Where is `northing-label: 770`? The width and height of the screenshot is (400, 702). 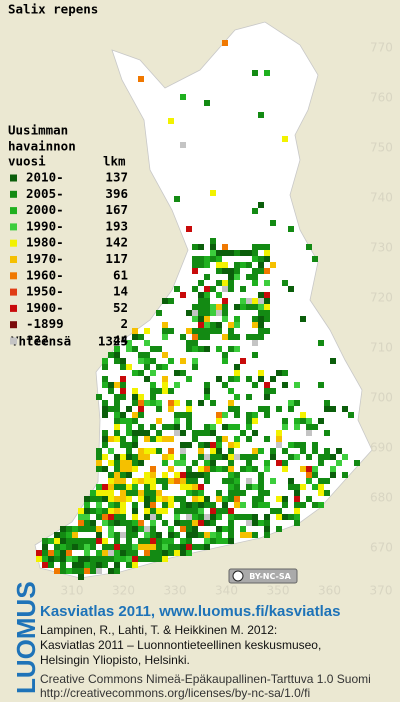 northing-label: 770 is located at coordinates (381, 48).